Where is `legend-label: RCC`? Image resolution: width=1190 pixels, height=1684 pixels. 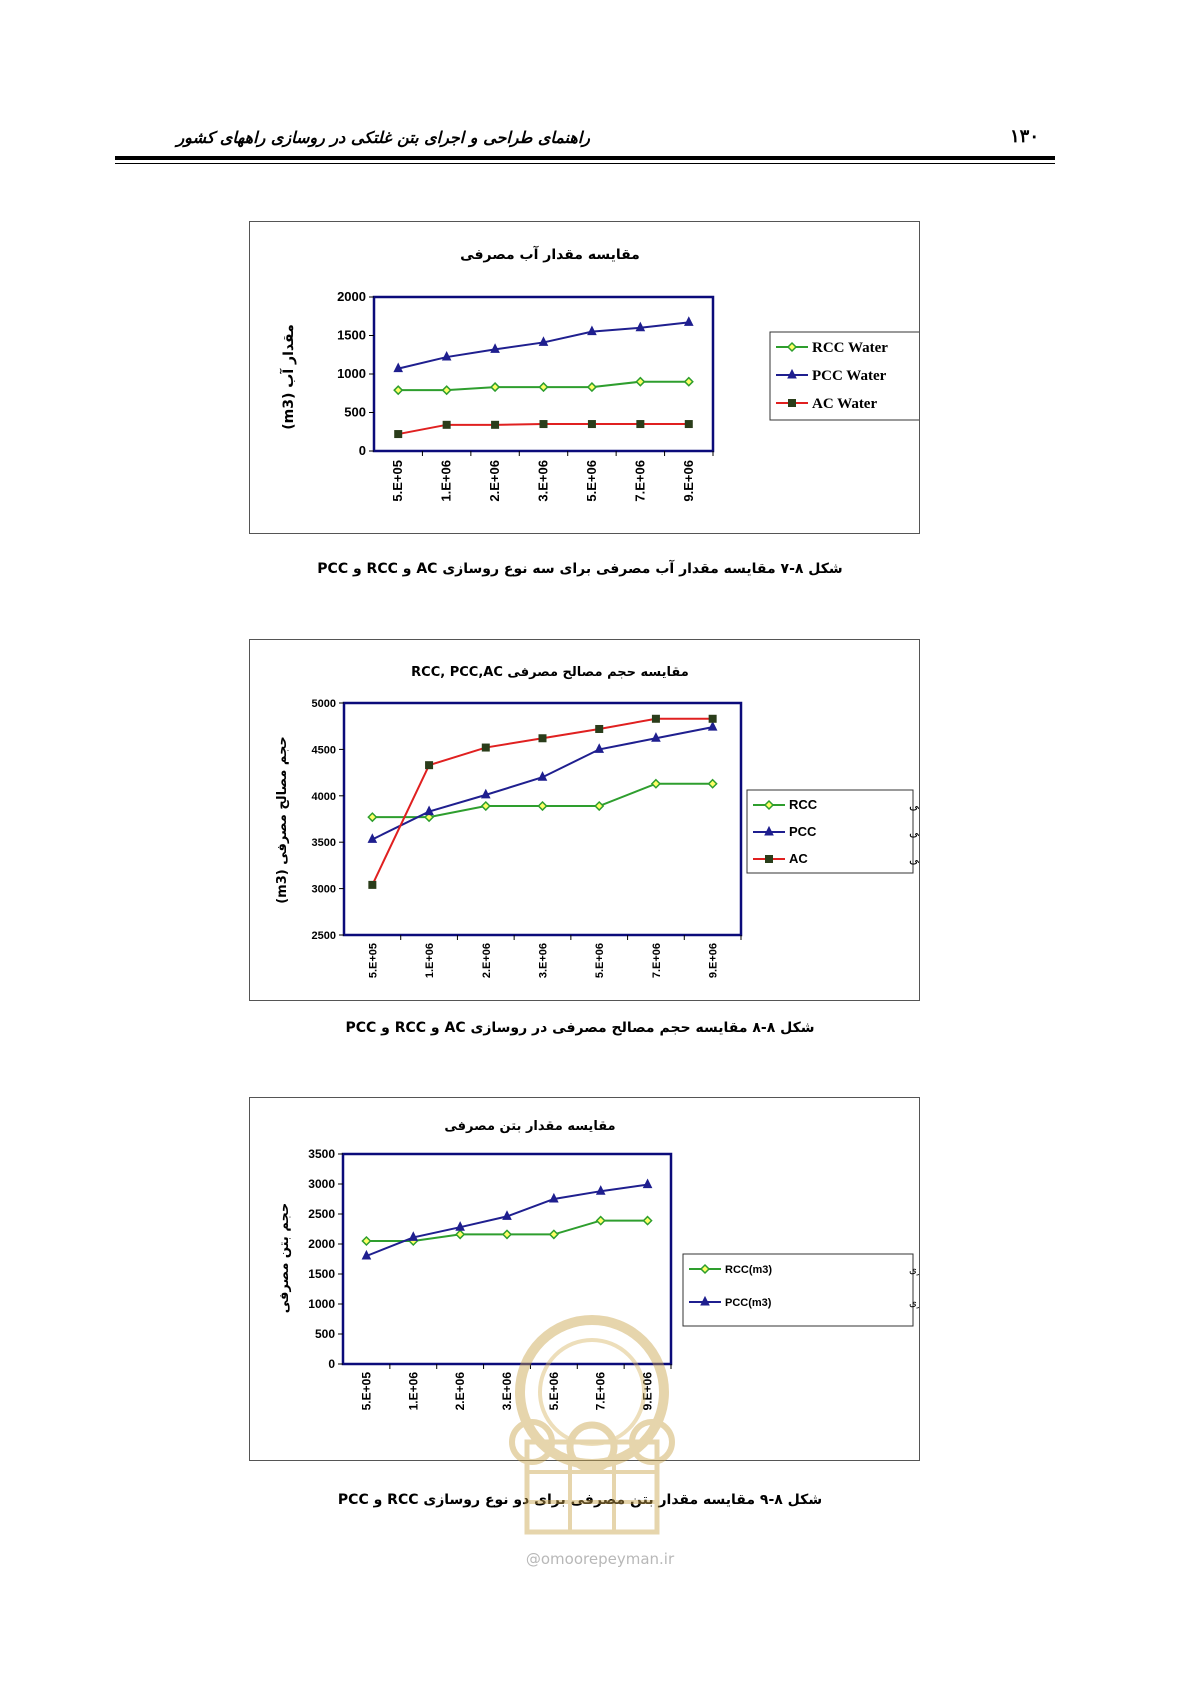 legend-label: RCC is located at coordinates (803, 804).